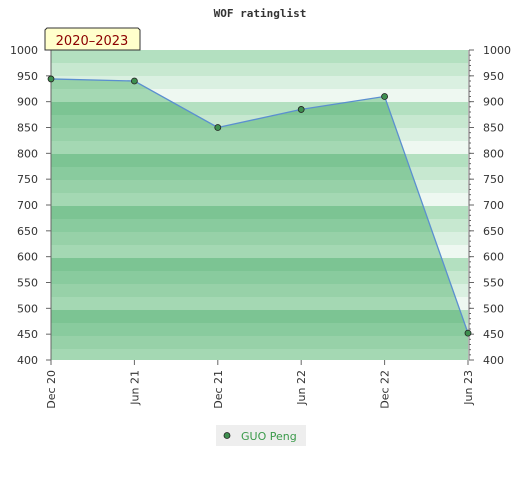  Describe the element at coordinates (27, 360) in the screenshot. I see `y-tick-label-left: 400` at that location.